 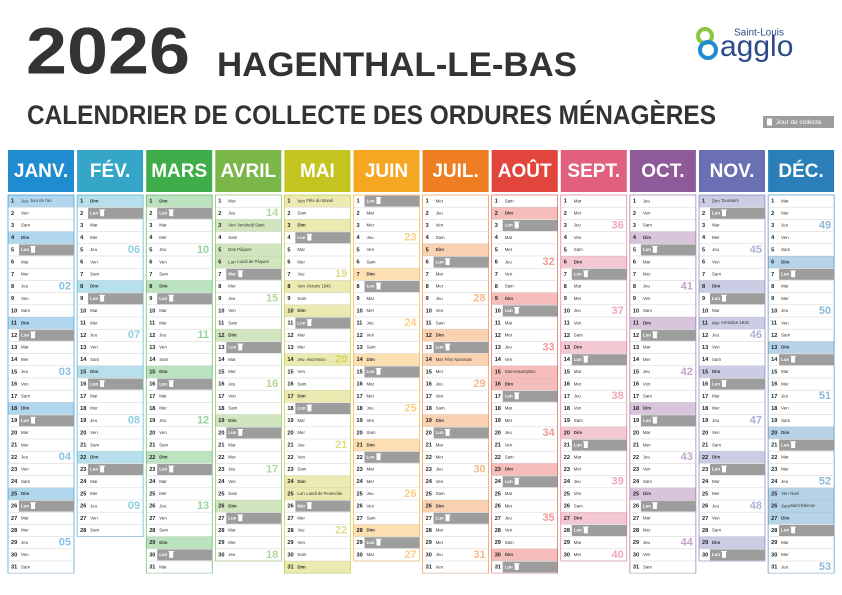 What do you see at coordinates (290, 482) in the screenshot?
I see `day-number: 24` at bounding box center [290, 482].